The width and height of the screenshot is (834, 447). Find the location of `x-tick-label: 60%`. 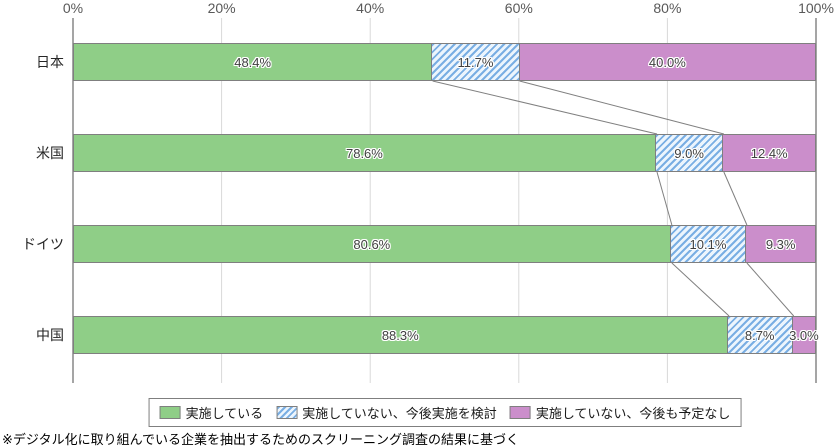

x-tick-label: 60% is located at coordinates (518, 8).